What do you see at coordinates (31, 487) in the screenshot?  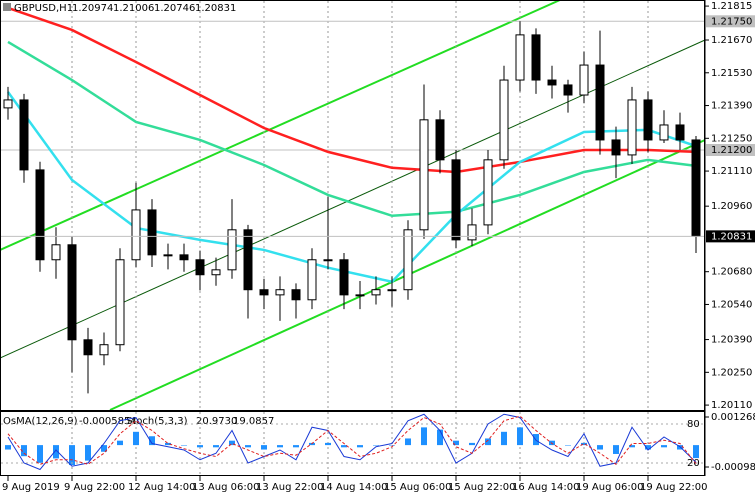 I see `x-tick-label: 9 Aug 2019` at bounding box center [31, 487].